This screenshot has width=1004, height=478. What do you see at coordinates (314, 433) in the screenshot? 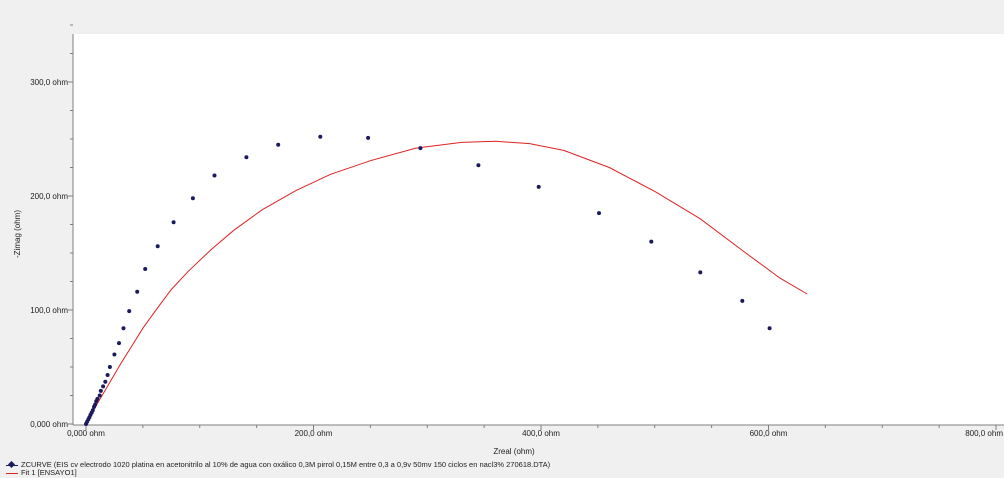
I see `x-tick-label: 200,0 ohm` at bounding box center [314, 433].